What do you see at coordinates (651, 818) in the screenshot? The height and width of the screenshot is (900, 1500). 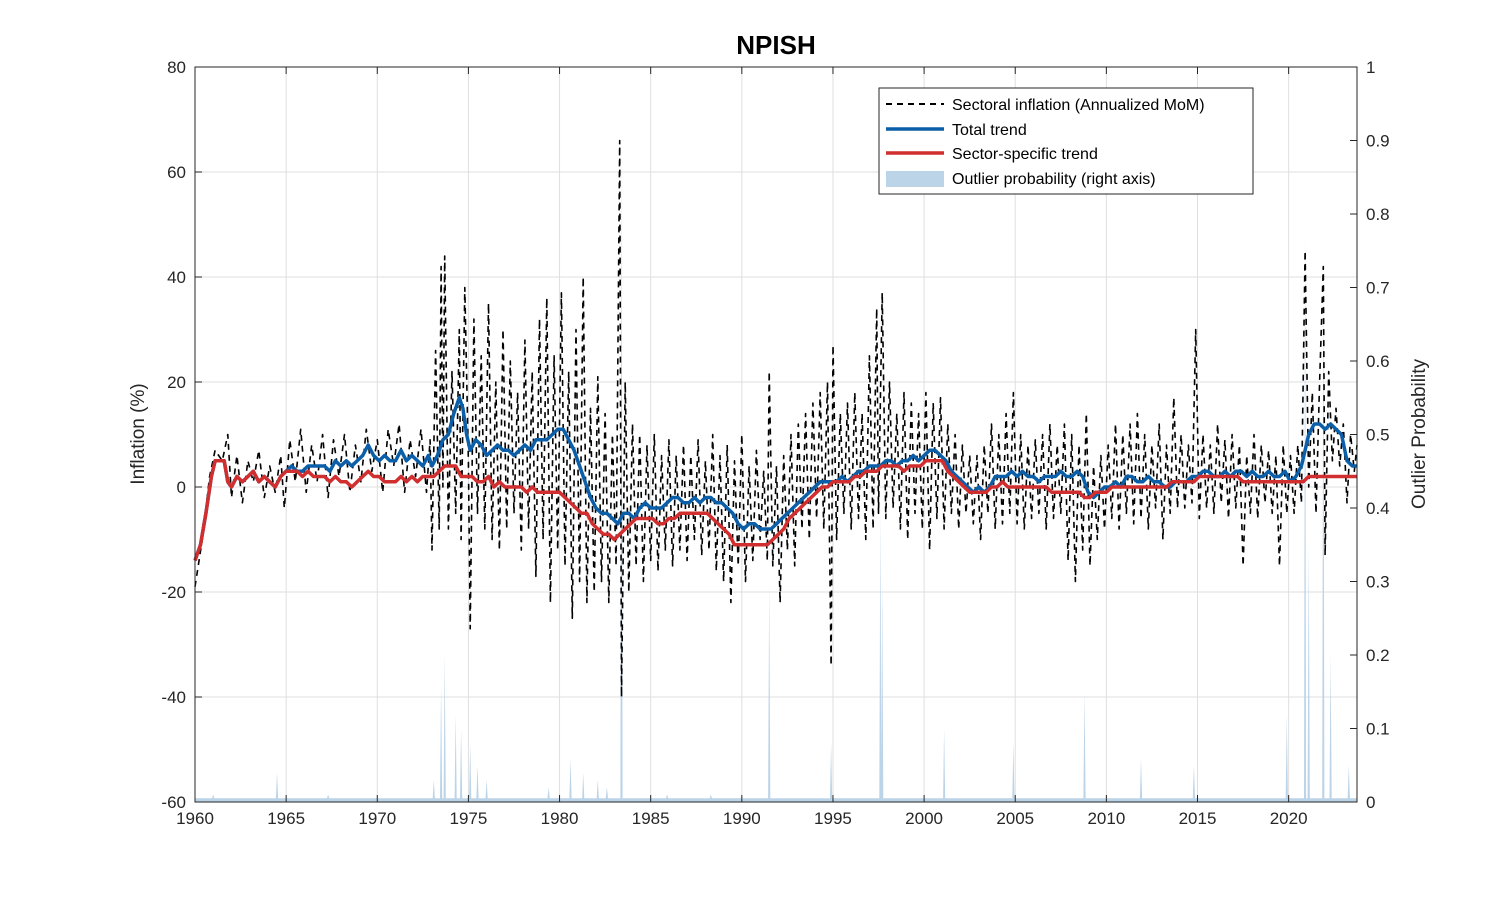 I see `x-tick-label: 1985` at bounding box center [651, 818].